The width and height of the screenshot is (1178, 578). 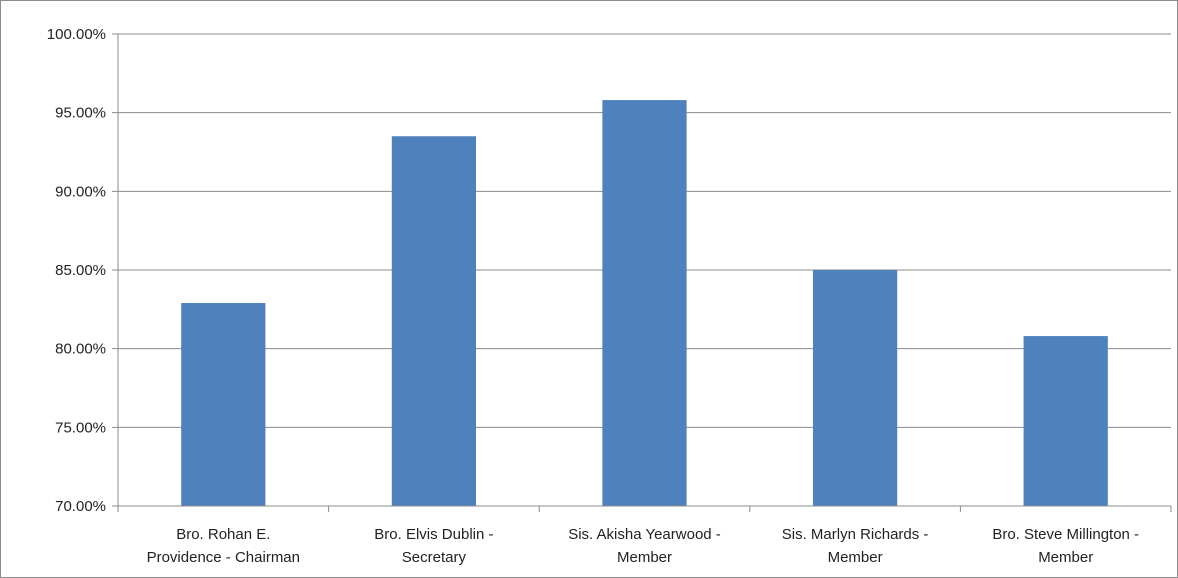 What do you see at coordinates (80, 270) in the screenshot?
I see `y-tick-label: 85.00%` at bounding box center [80, 270].